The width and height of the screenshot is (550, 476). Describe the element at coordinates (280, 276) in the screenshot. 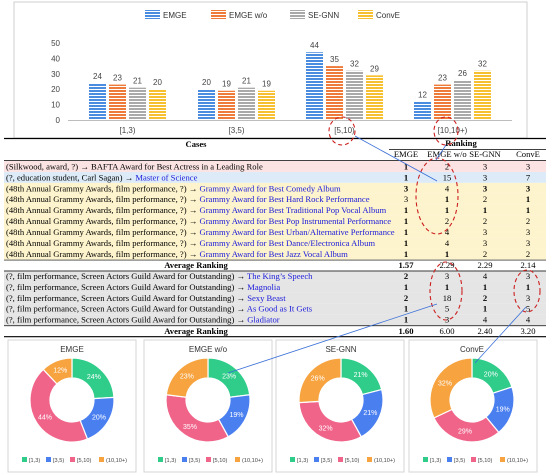

I see `case-answer: The King’s Speech` at that location.